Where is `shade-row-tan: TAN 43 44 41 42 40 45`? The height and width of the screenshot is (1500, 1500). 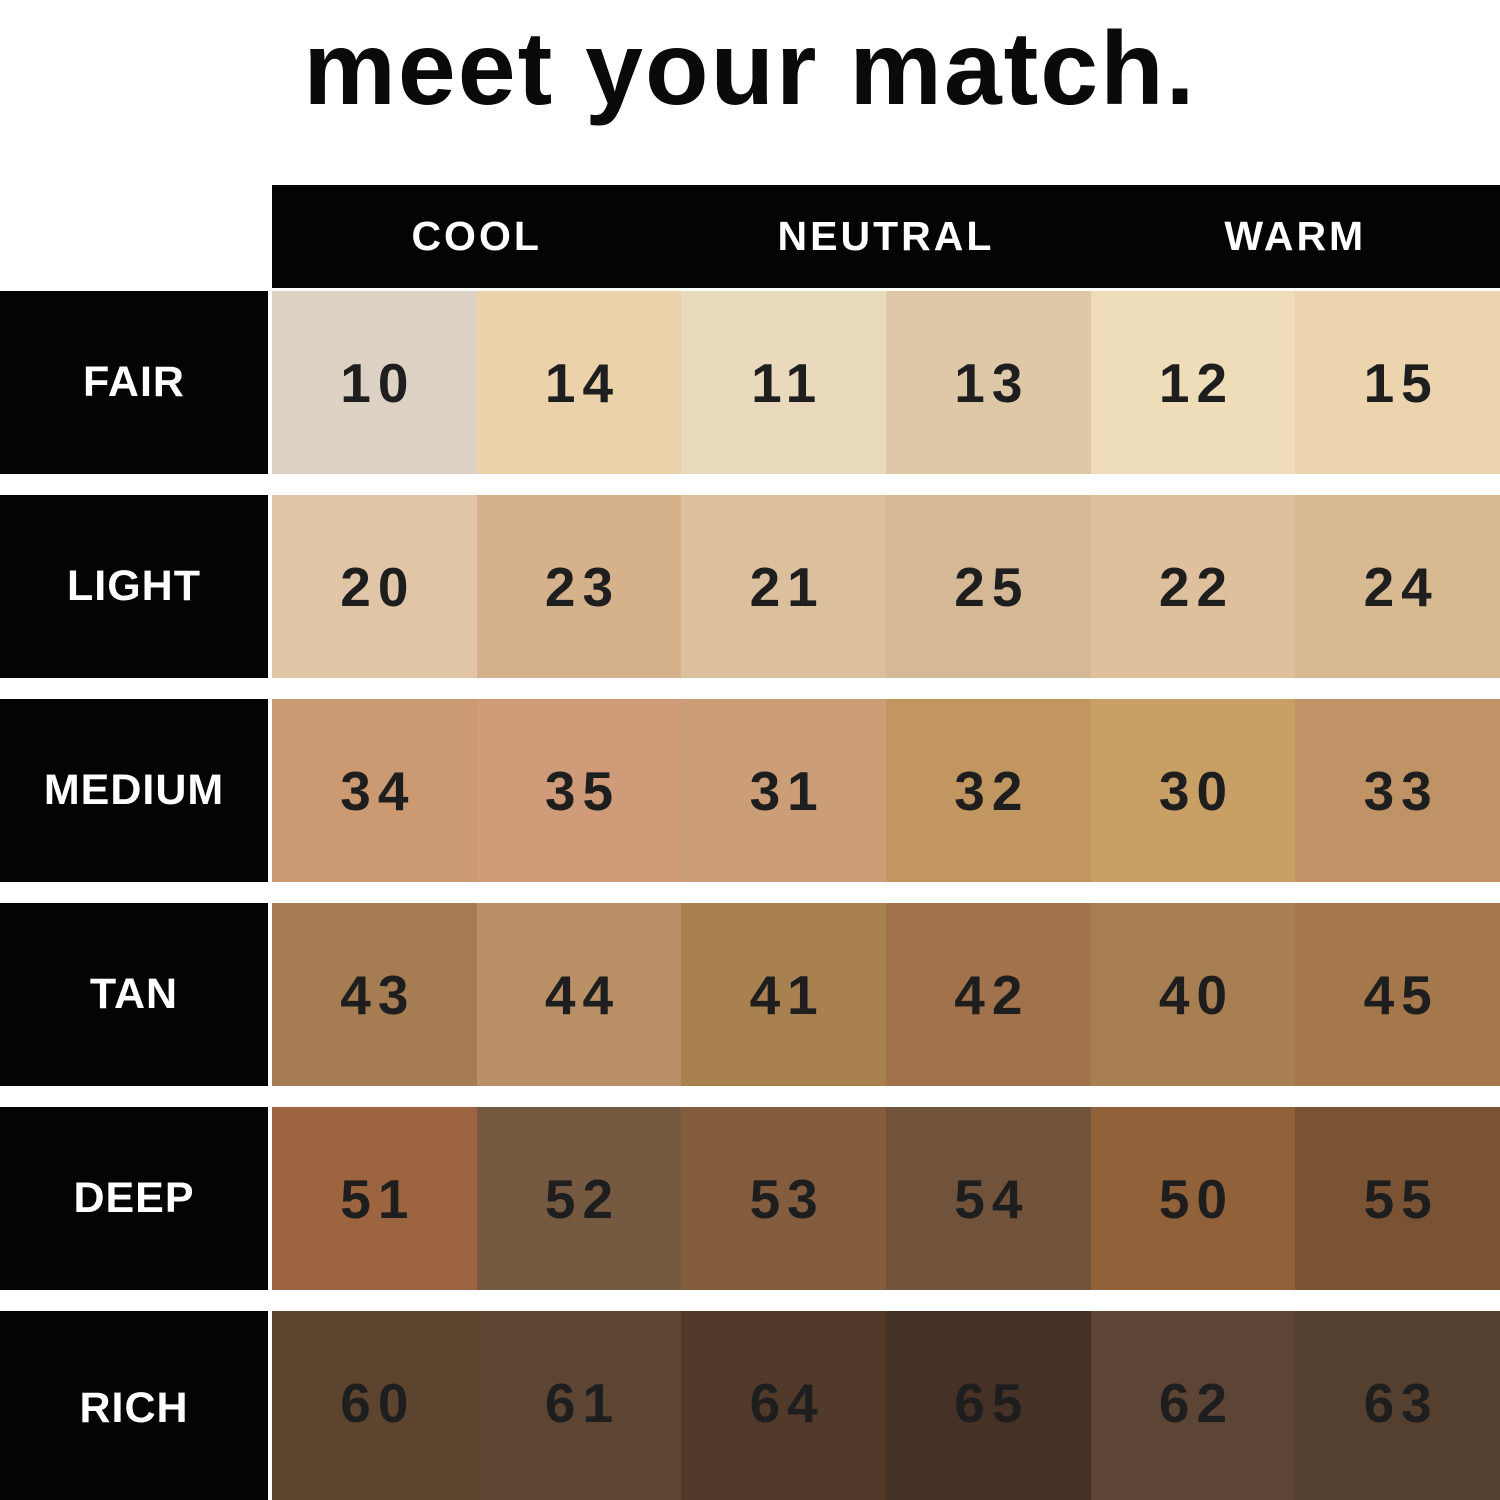 shade-row-tan: TAN 43 44 41 42 40 45 is located at coordinates (750, 994).